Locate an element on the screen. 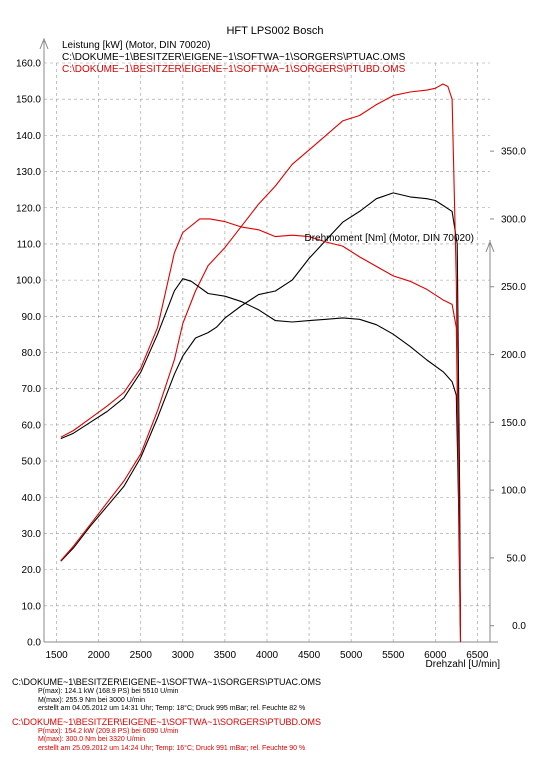  x-tick-label: 4500 is located at coordinates (309, 655).